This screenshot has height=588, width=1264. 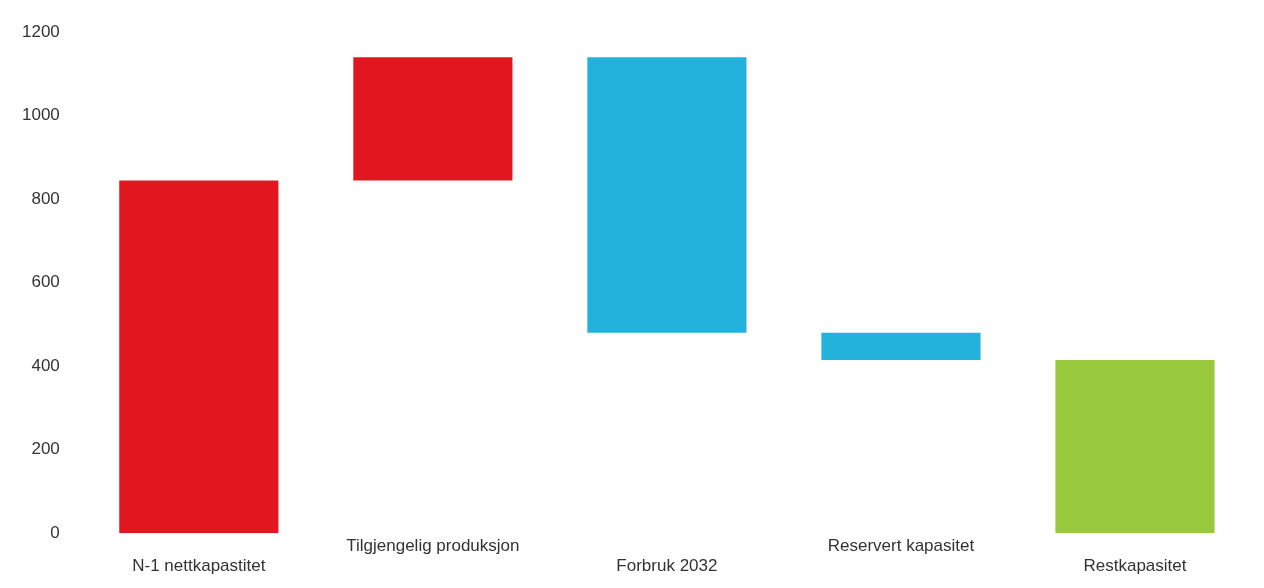 I want to click on x-tick-label: Reservert kapasitet, so click(x=901, y=546).